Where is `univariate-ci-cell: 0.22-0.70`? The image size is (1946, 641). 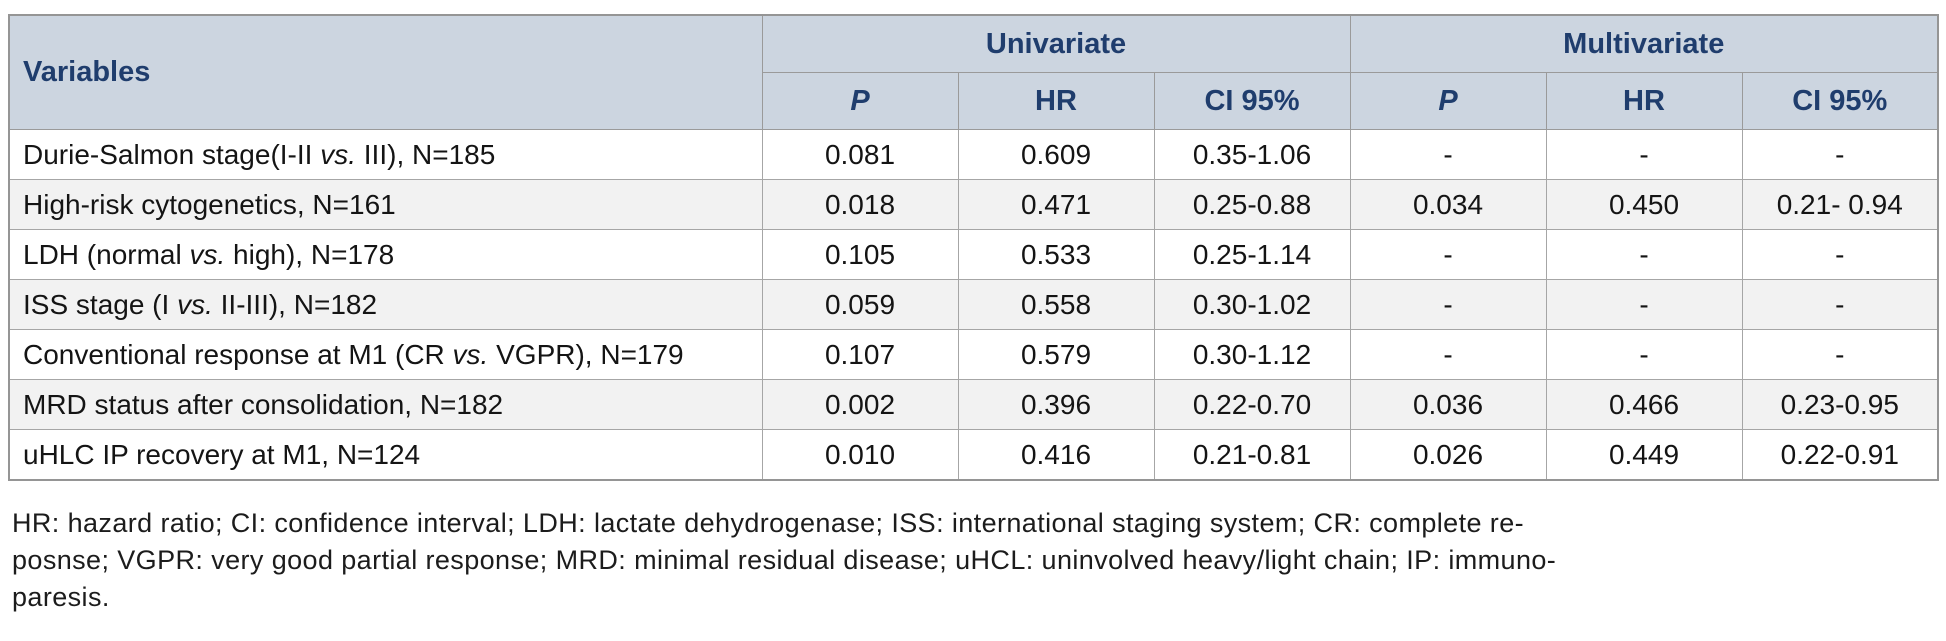
univariate-ci-cell: 0.22-0.70 is located at coordinates (1252, 404).